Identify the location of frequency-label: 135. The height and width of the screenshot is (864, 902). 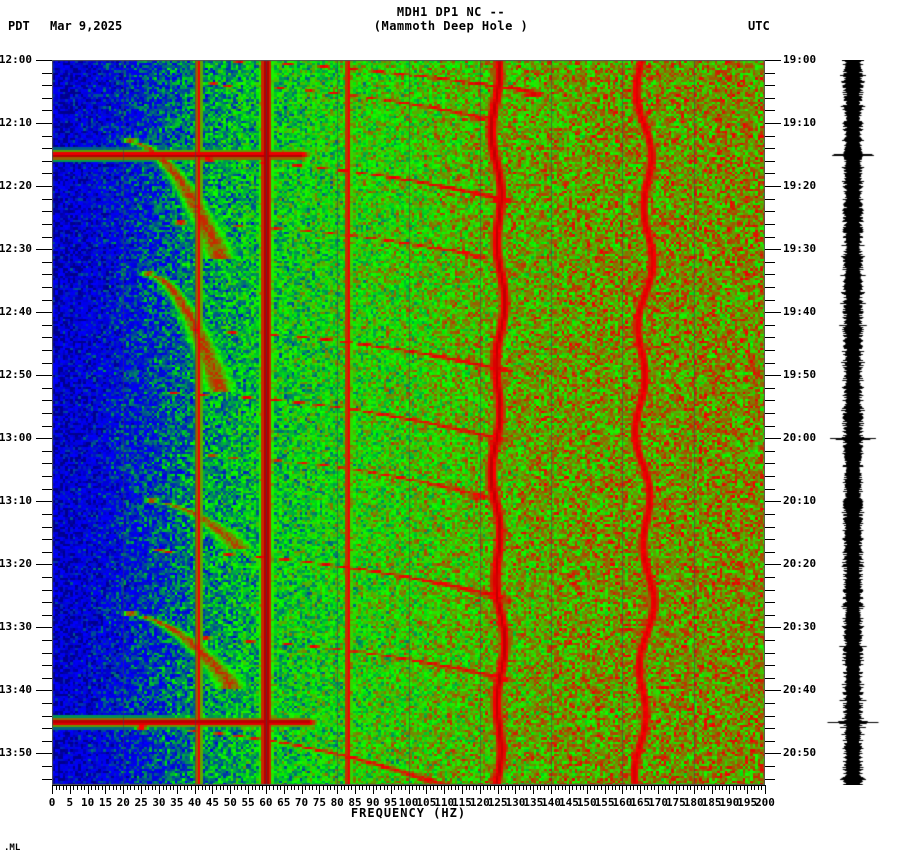
(533, 802).